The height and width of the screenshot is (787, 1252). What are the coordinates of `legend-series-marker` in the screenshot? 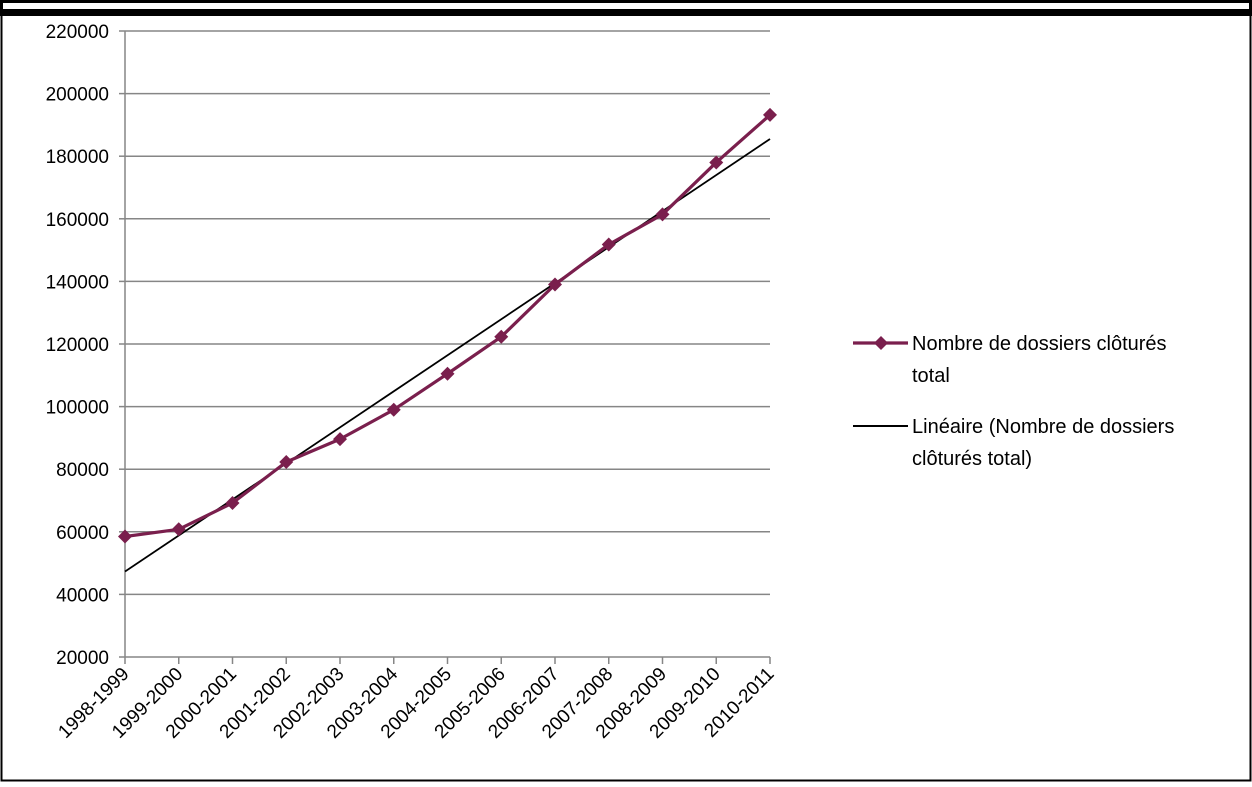 It's located at (881, 343).